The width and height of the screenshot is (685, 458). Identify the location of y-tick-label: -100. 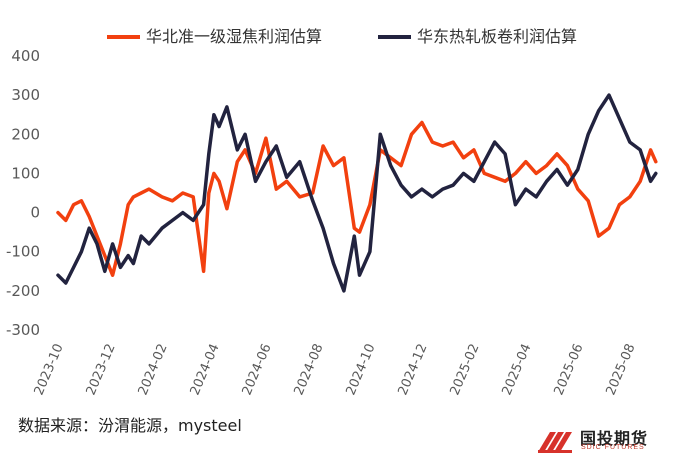
(23, 252).